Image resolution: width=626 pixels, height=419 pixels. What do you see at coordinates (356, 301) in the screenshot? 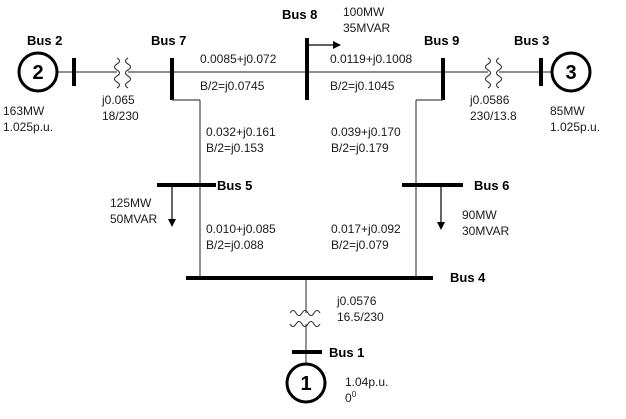
I see `t1-impedance: j0.0576` at bounding box center [356, 301].